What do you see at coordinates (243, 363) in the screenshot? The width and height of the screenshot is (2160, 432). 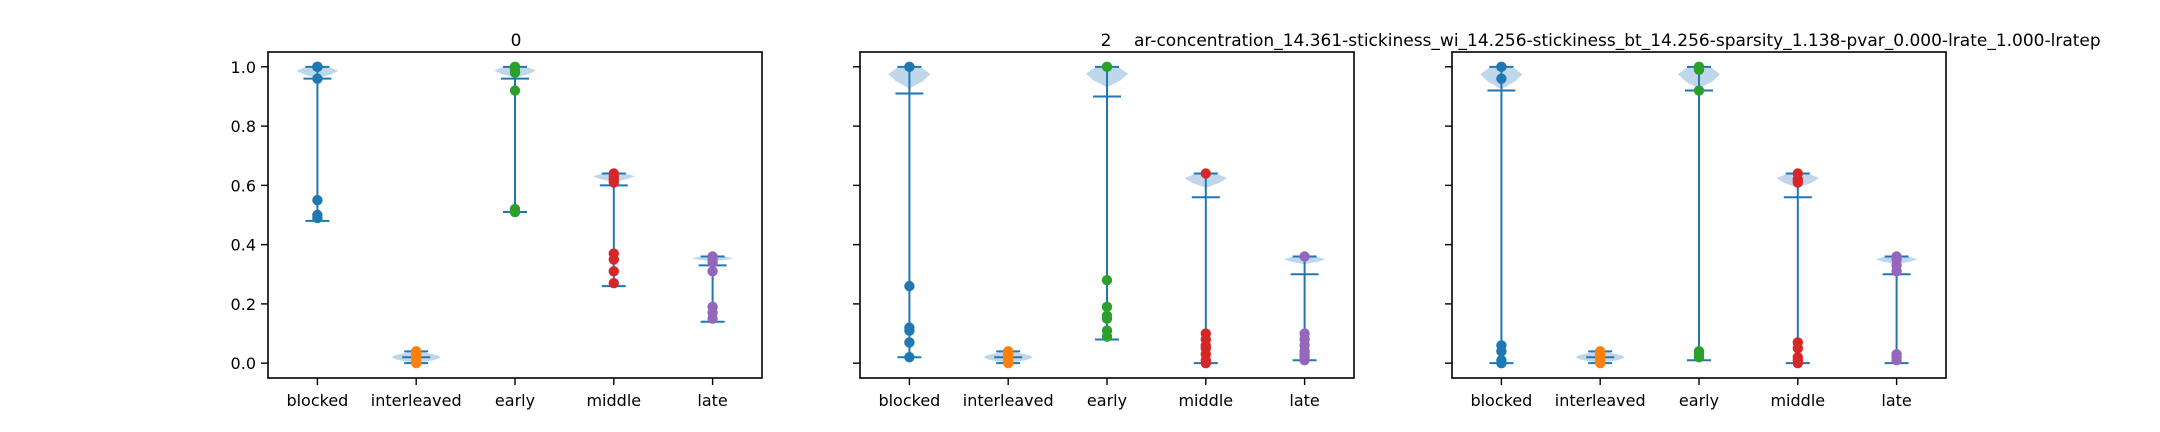 I see `y-tick-label: 0.0` at bounding box center [243, 363].